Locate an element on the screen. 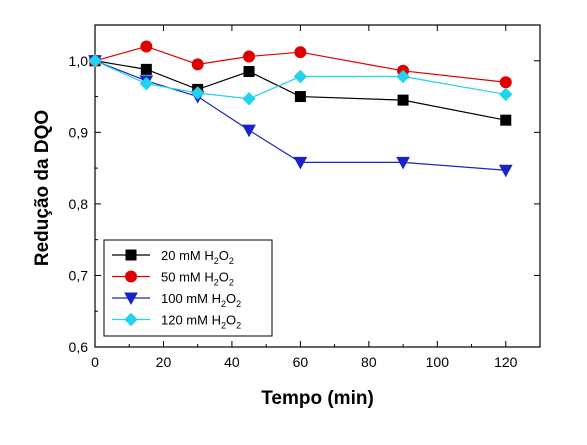  x-tick-label: 60 is located at coordinates (301, 362).